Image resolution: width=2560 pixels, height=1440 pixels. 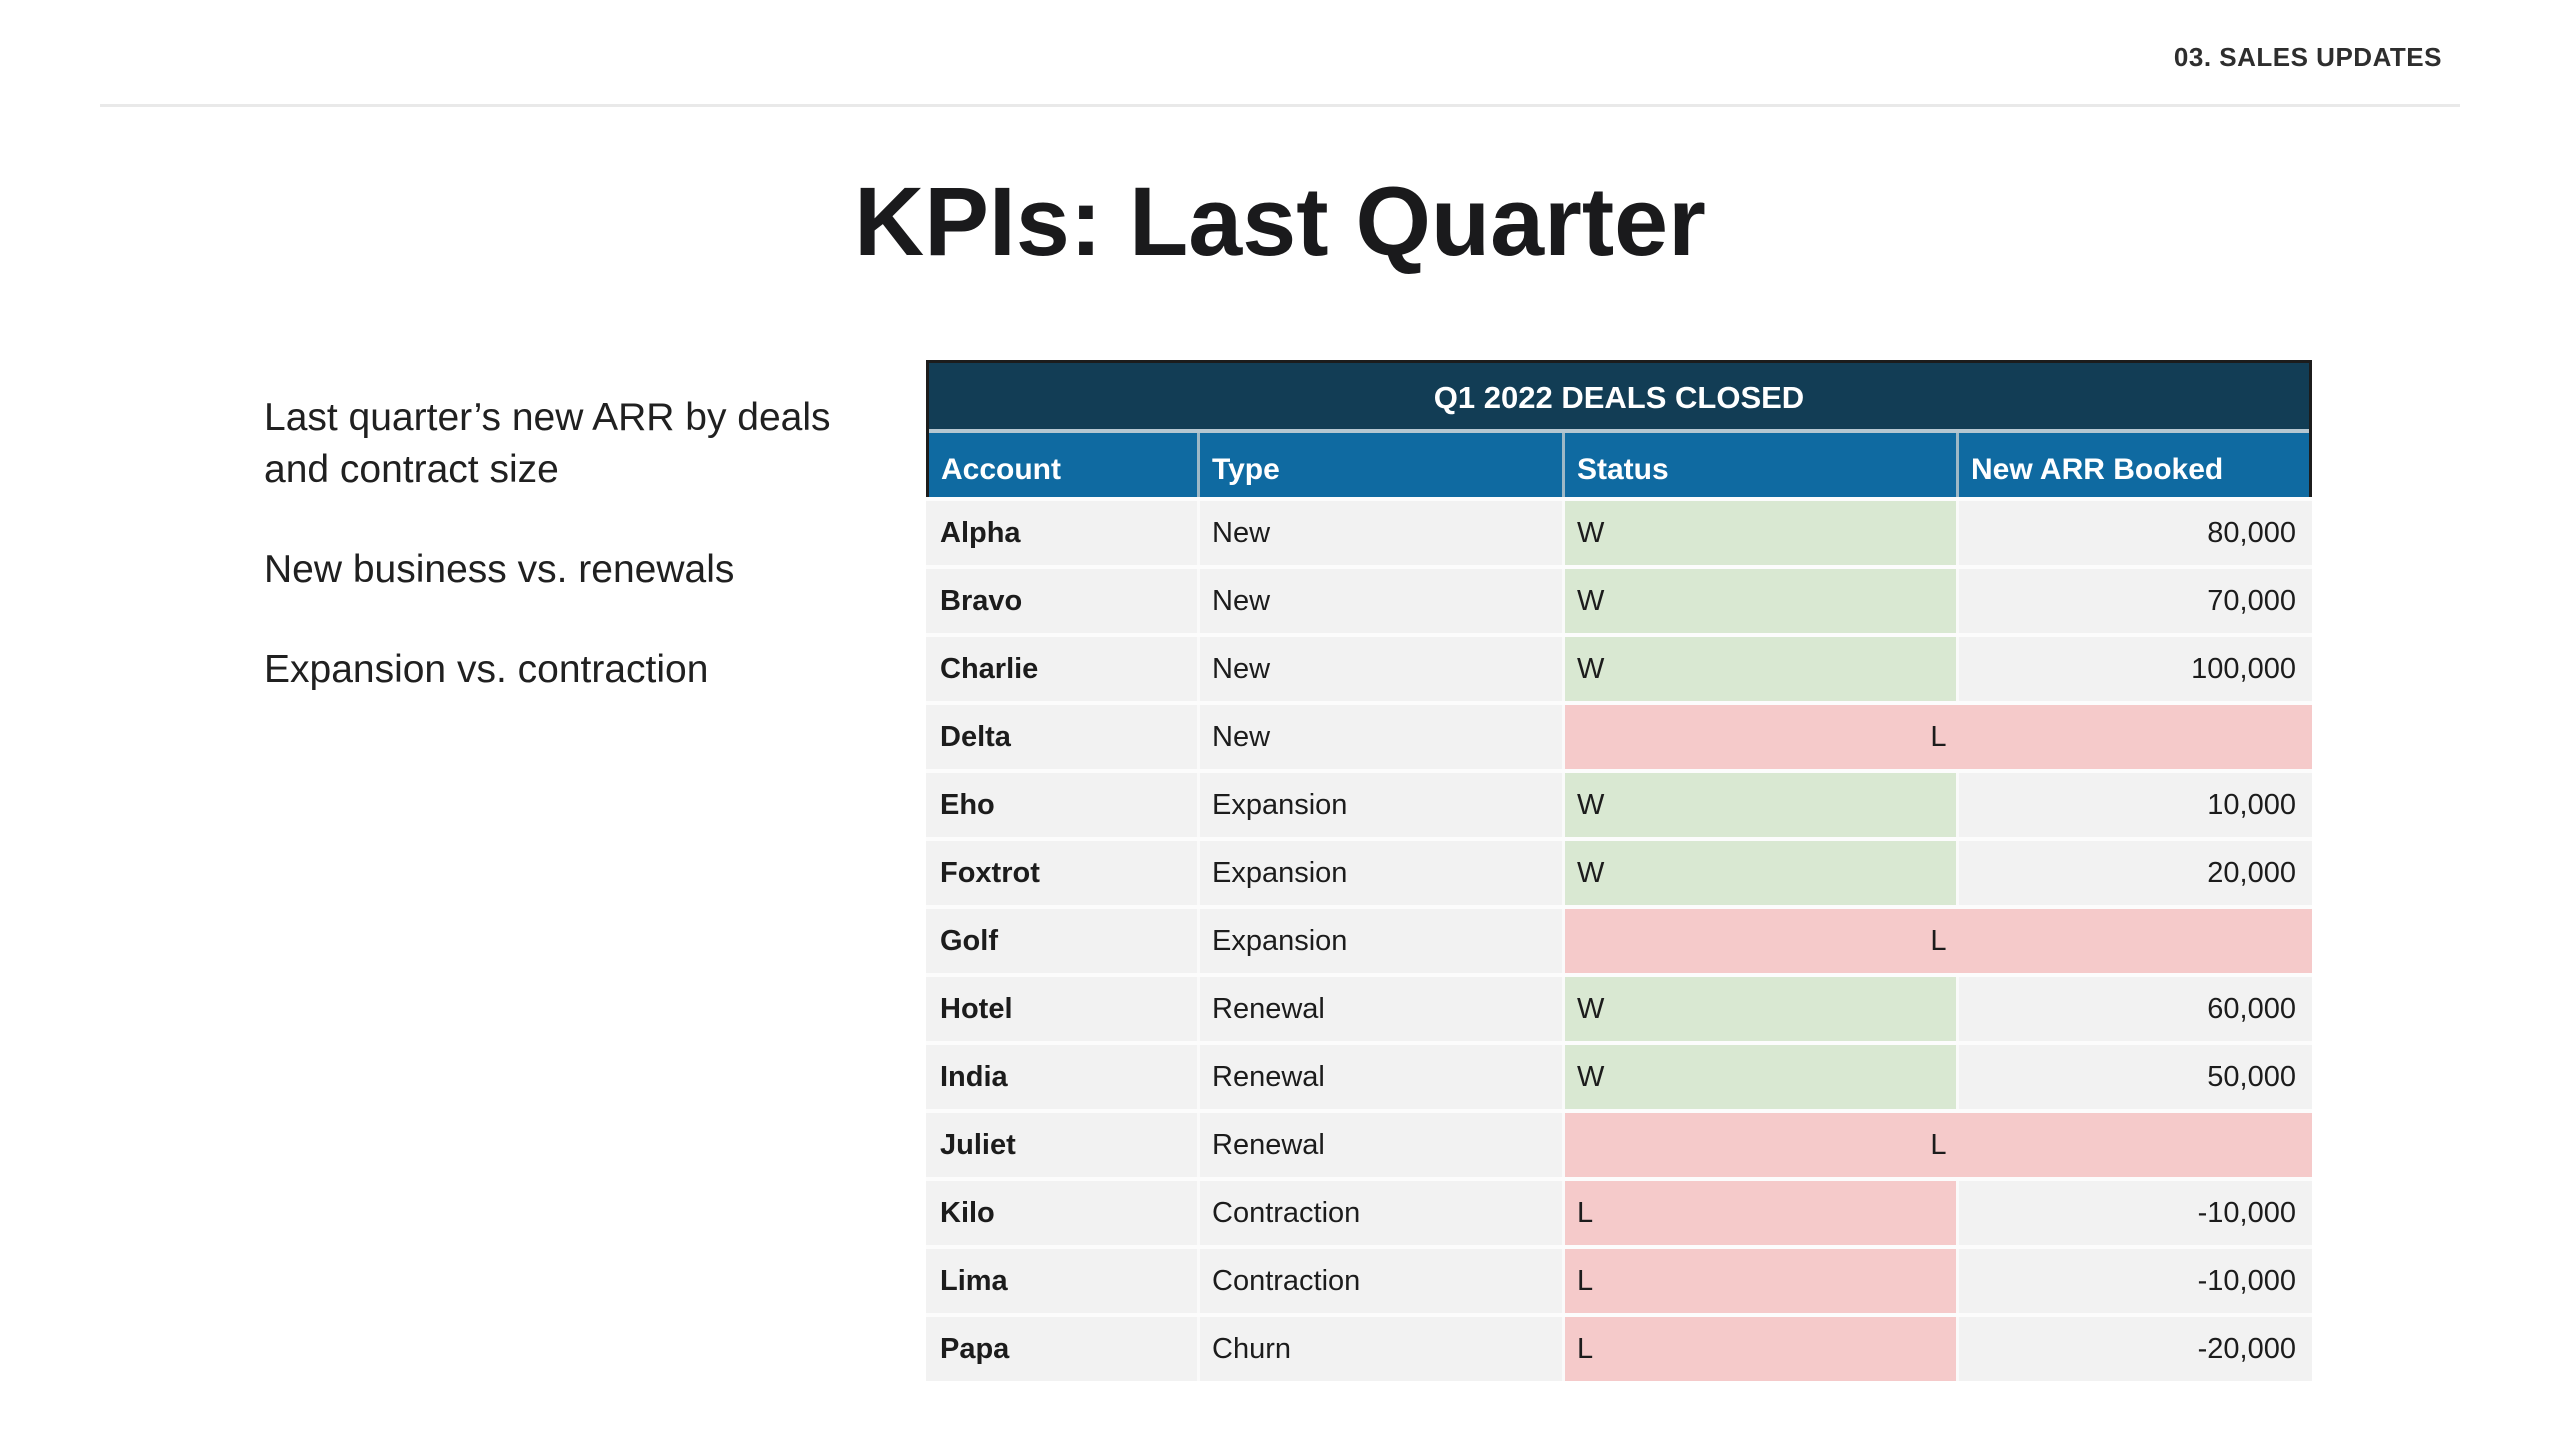 I want to click on cell-account: Juliet, so click(x=1061, y=1145).